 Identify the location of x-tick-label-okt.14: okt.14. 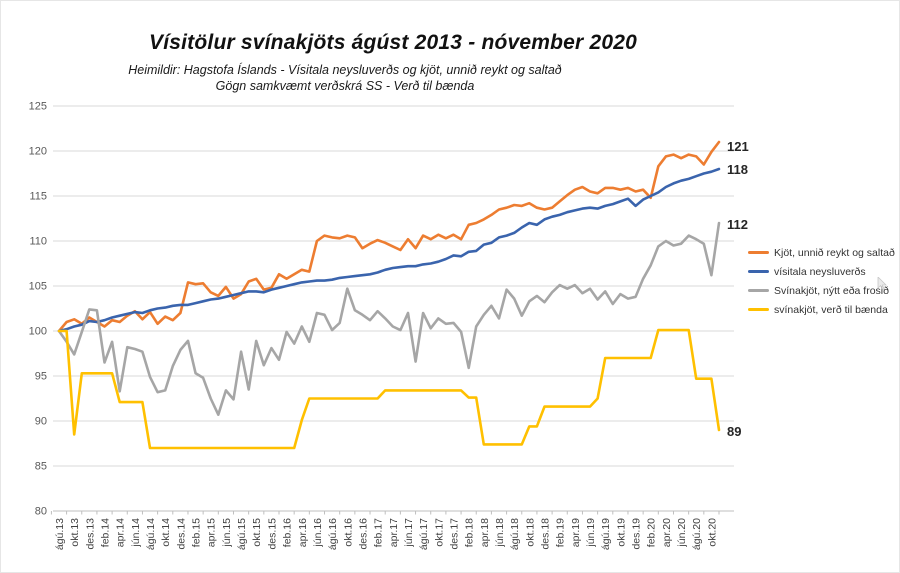
(166, 532).